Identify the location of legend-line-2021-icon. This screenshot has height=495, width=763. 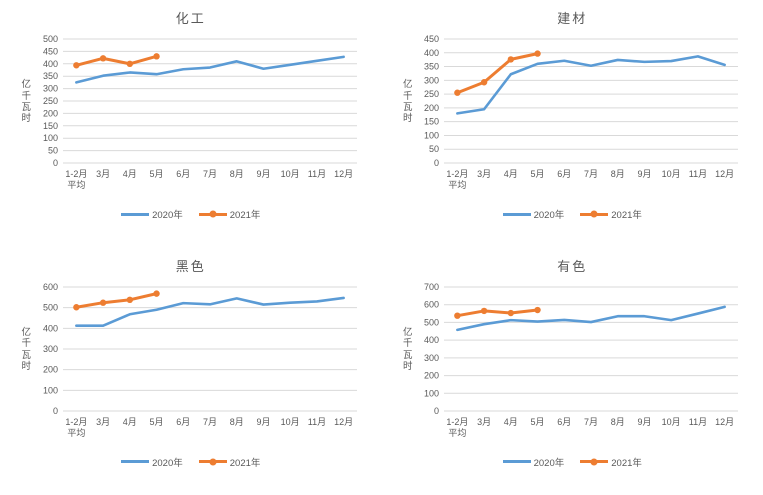
(212, 461).